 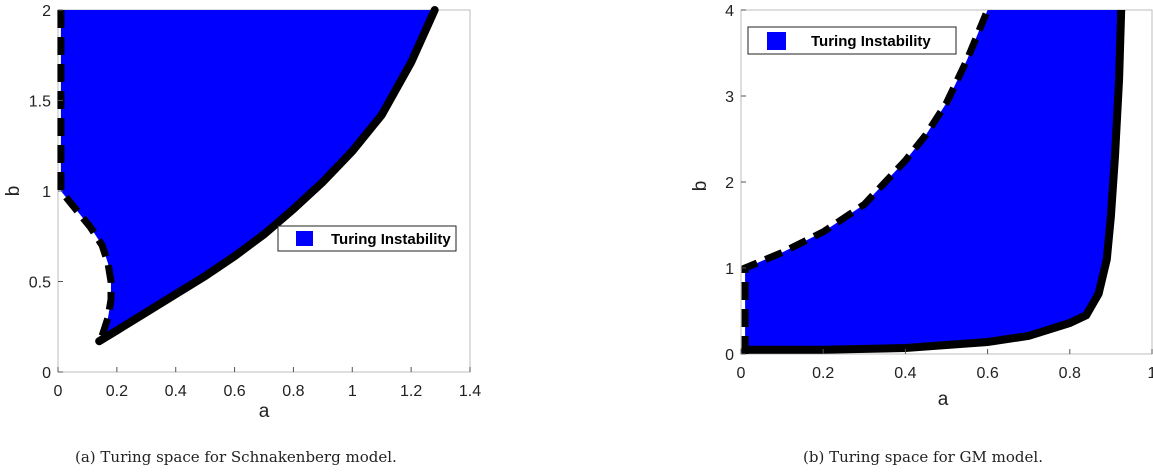 I want to click on y-ticks-a: 0 0.5 1 1.5 2, so click(x=46, y=192).